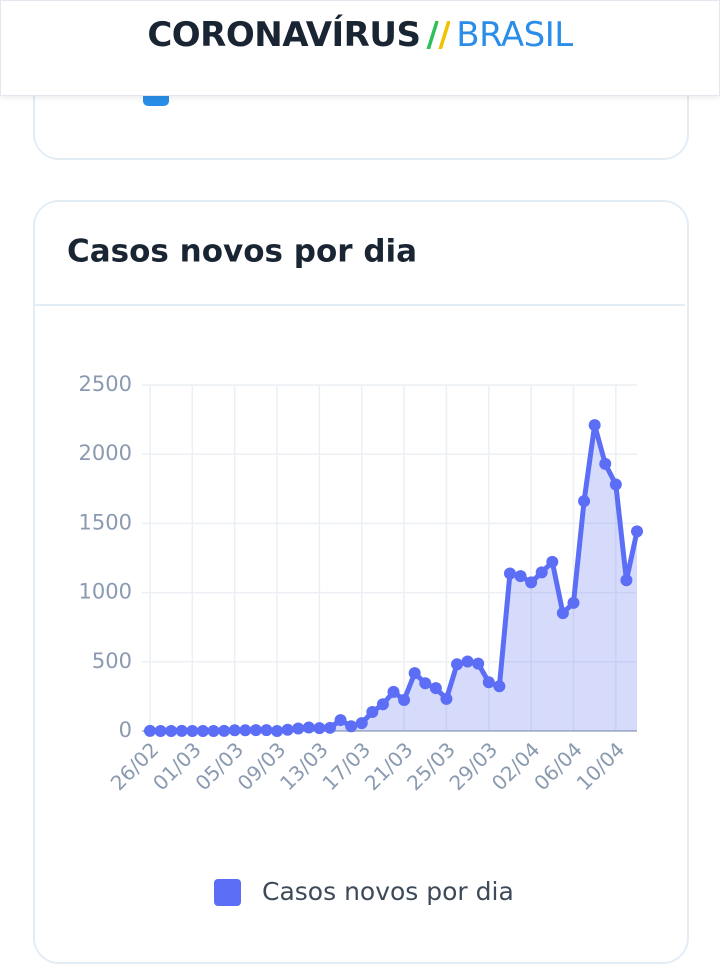  I want to click on y-tick-label: 1500, so click(105, 522).